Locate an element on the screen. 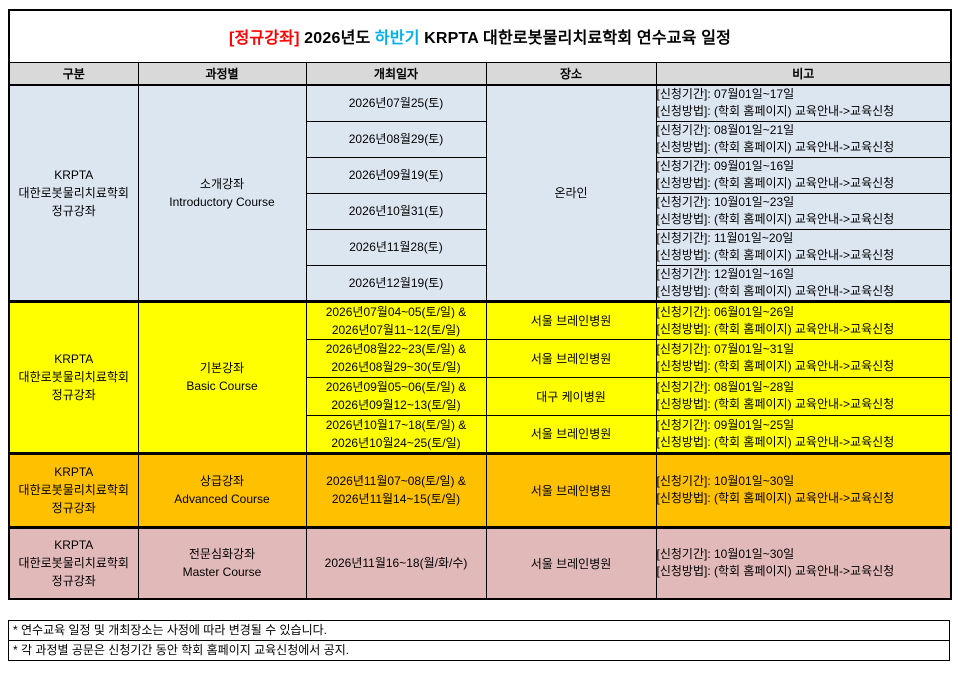 This screenshot has width=958, height=673. header-row: 구분 과정별 개최일자 장소 비고 is located at coordinates (480, 73).